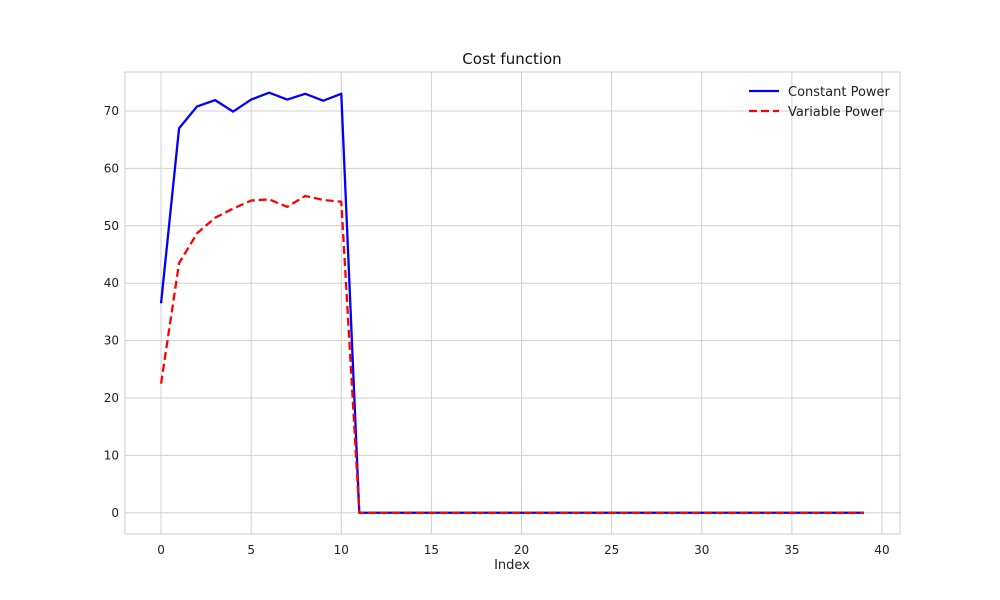 This screenshot has width=1000, height=600. Describe the element at coordinates (111, 226) in the screenshot. I see `y-tick-label: 50` at that location.